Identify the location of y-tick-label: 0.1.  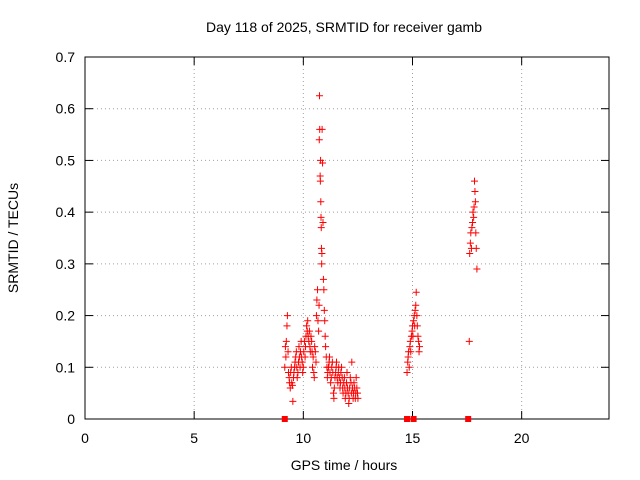
(66, 367).